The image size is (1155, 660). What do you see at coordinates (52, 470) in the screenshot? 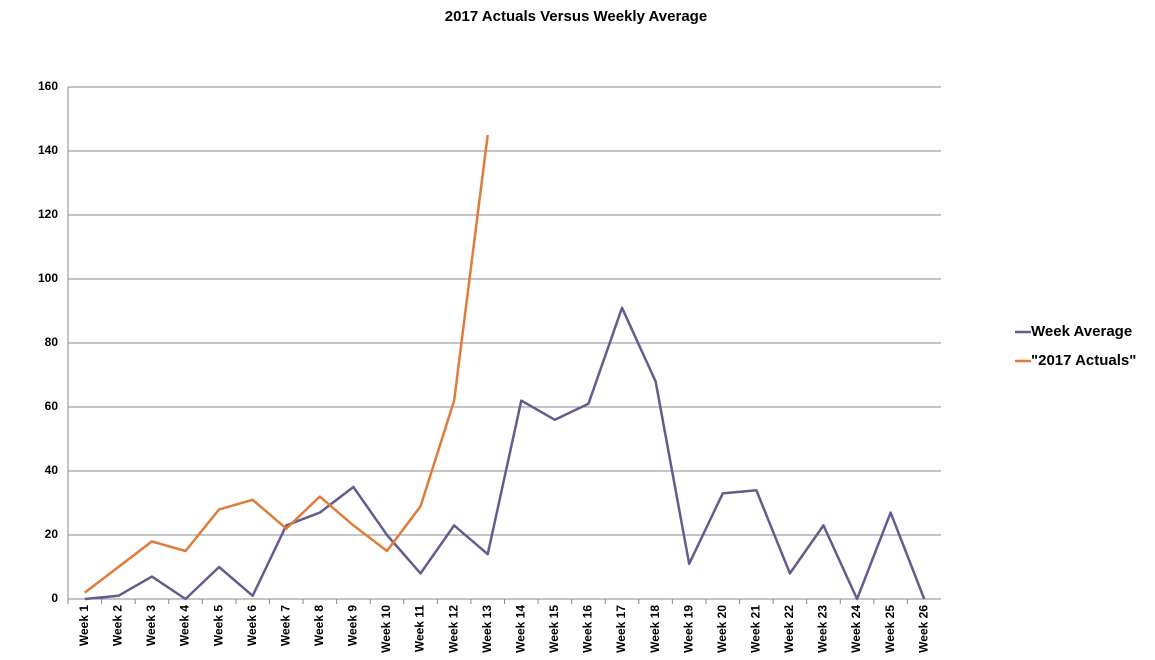
I see `y-tick-label: 40` at bounding box center [52, 470].